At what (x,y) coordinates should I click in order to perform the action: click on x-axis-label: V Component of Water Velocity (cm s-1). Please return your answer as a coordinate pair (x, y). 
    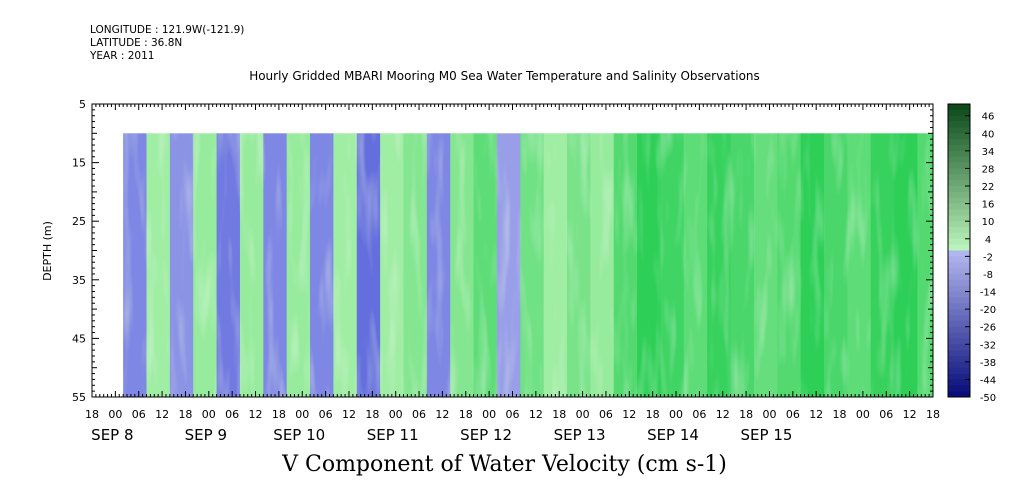
    Looking at the image, I should click on (504, 464).